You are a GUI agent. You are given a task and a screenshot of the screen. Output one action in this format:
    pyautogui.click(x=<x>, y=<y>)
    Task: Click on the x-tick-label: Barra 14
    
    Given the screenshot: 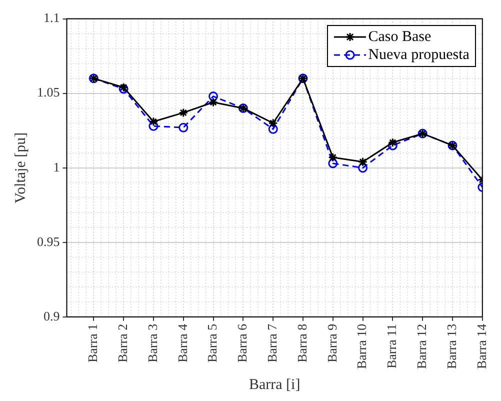 What is the action you would take?
    pyautogui.click(x=481, y=346)
    